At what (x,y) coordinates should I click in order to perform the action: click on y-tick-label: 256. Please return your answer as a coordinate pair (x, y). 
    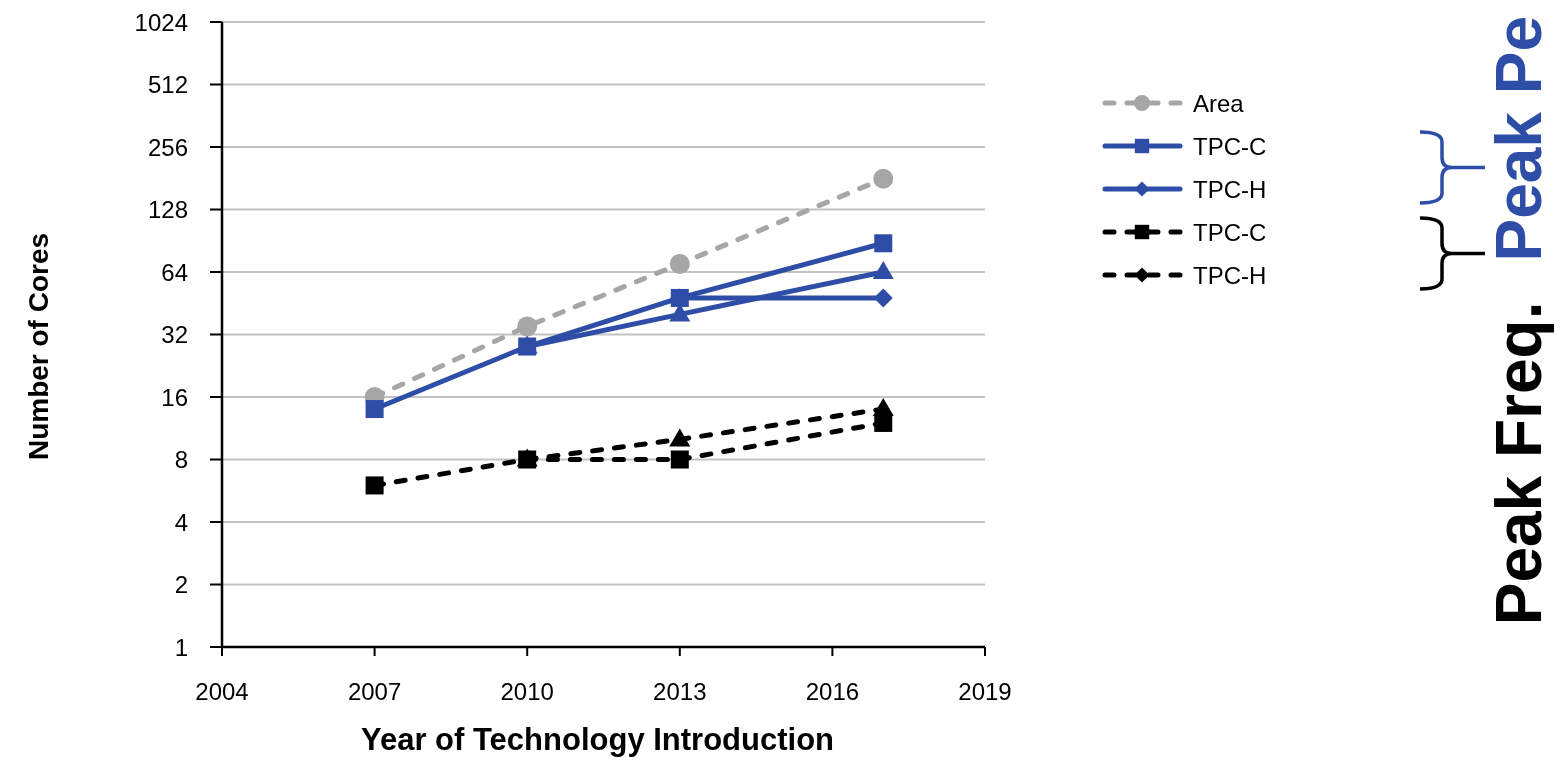
    Looking at the image, I should click on (167, 147).